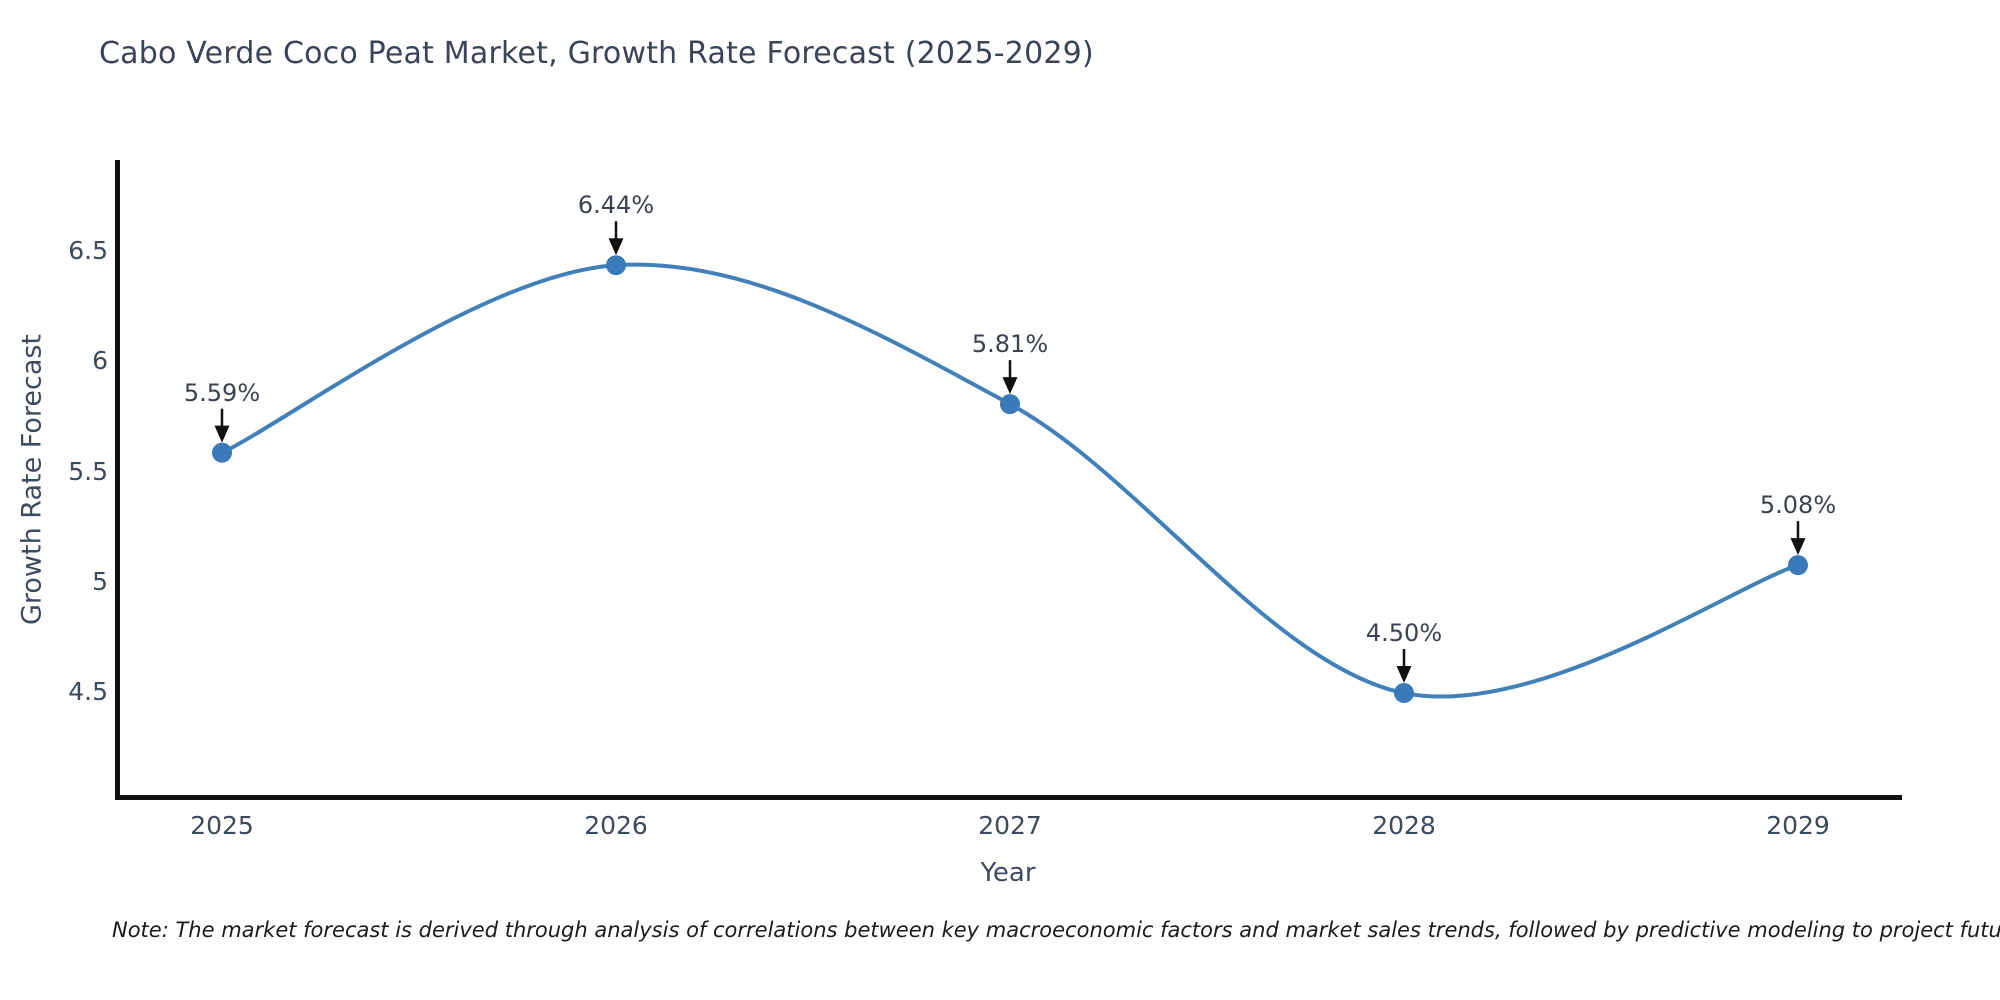 The height and width of the screenshot is (1000, 2000). Describe the element at coordinates (616, 205) in the screenshot. I see `point-annotation-label: 6.44%` at that location.